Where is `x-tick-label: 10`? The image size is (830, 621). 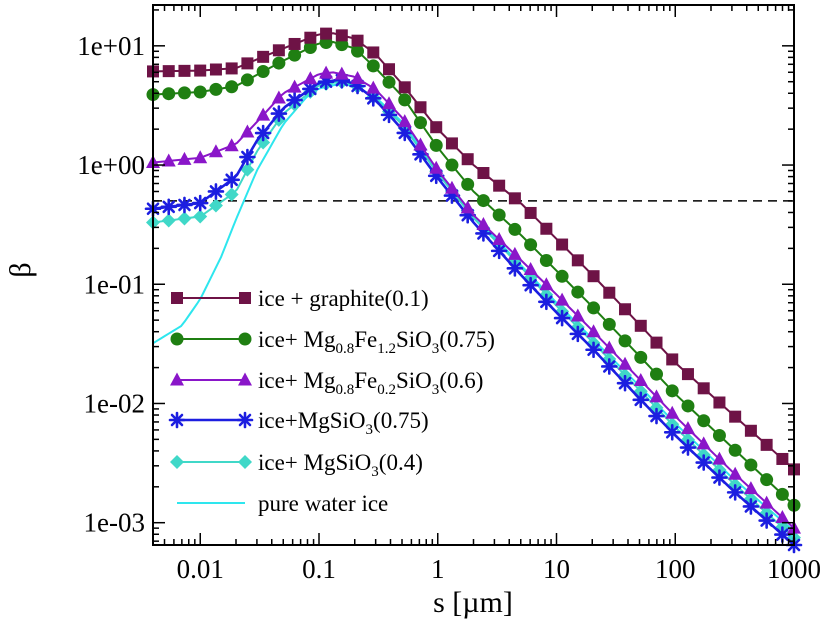 x-tick-label: 10 is located at coordinates (556, 569).